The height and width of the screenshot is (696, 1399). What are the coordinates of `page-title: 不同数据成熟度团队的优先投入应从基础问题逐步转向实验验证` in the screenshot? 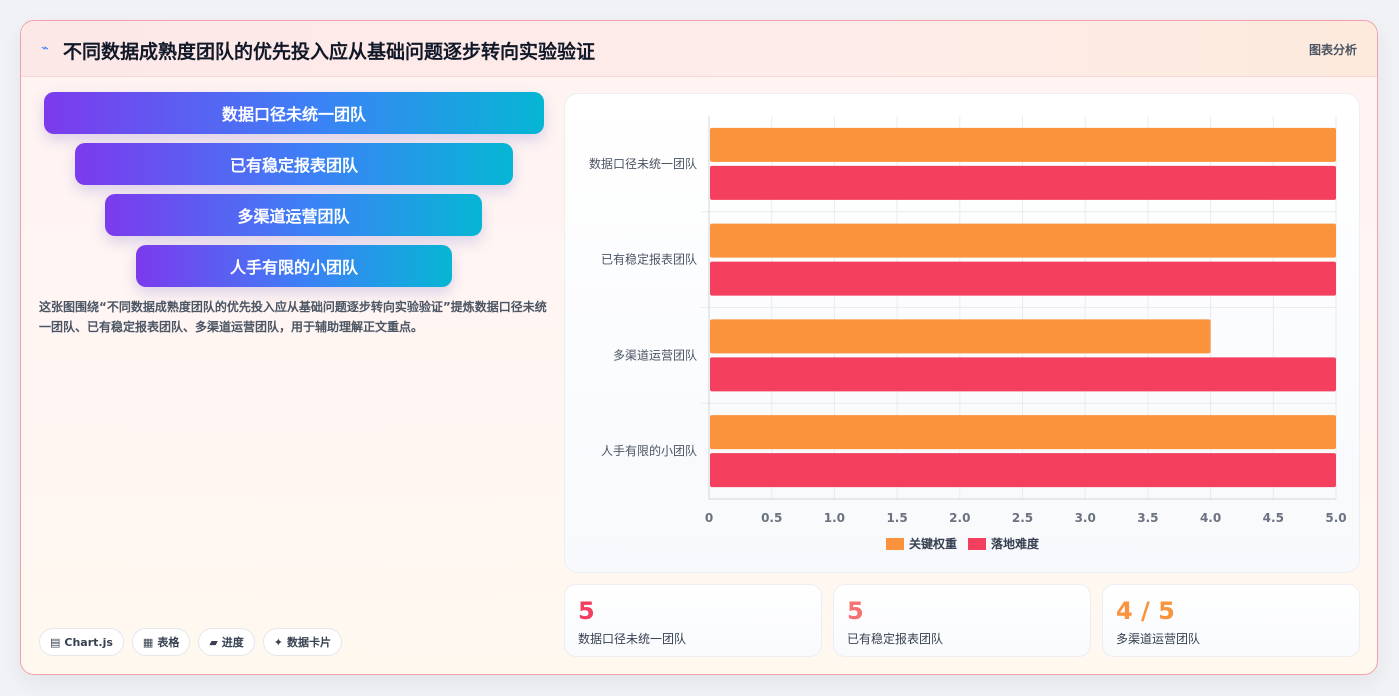 It's located at (329, 52).